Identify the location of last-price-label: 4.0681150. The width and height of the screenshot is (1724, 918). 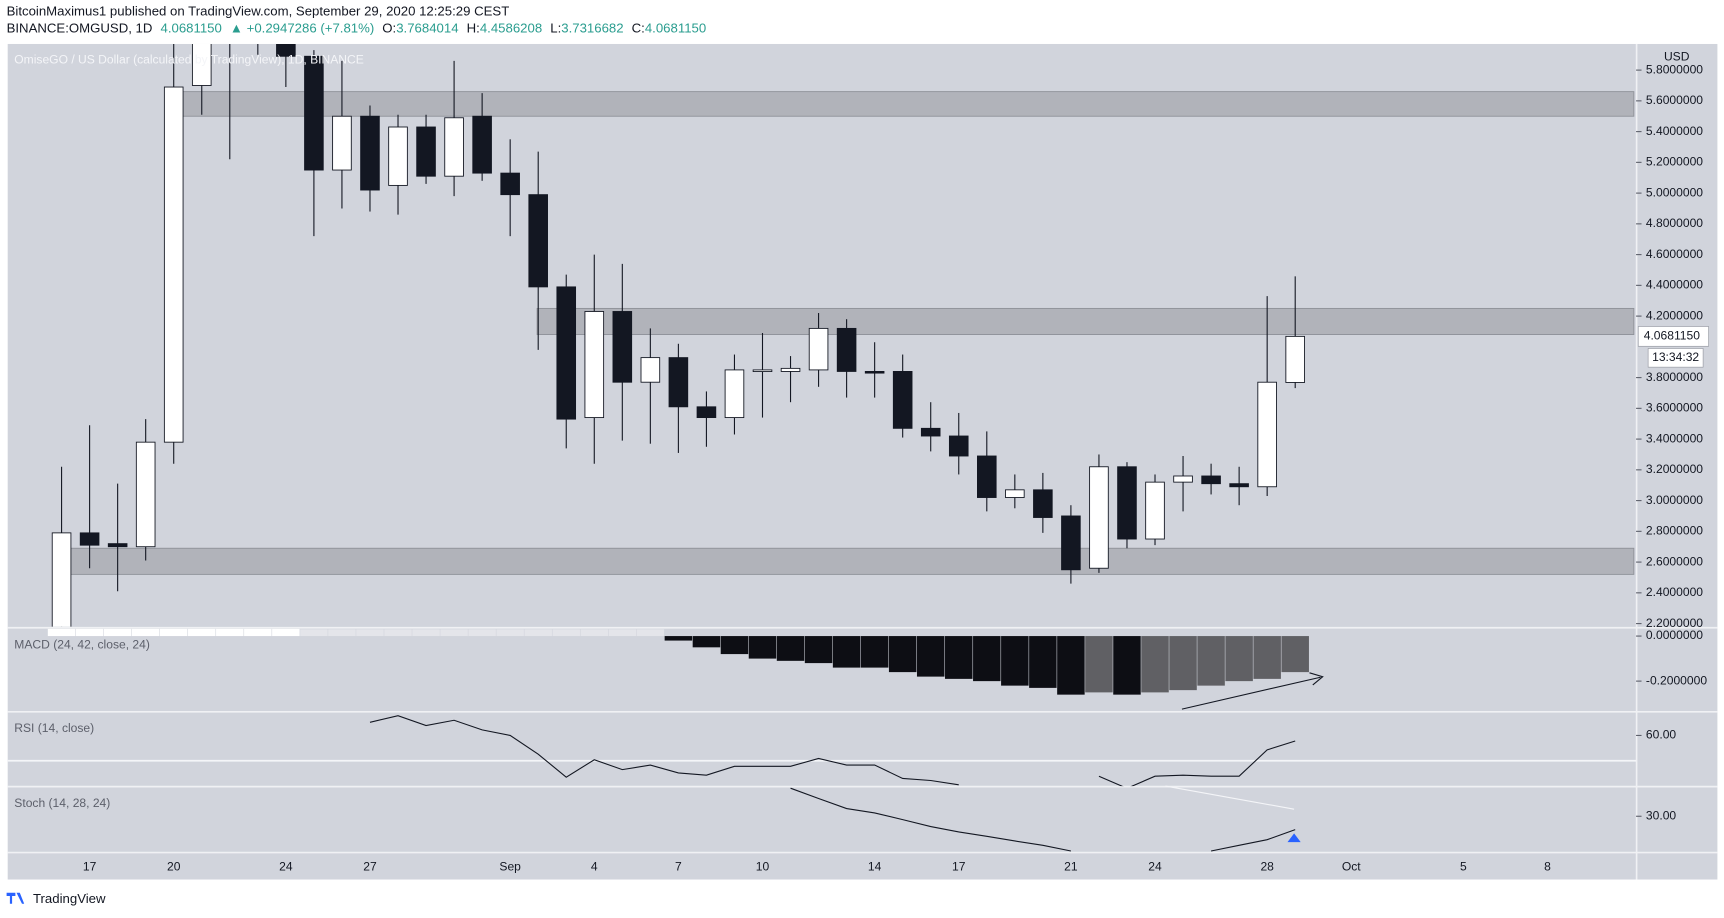
(1672, 336).